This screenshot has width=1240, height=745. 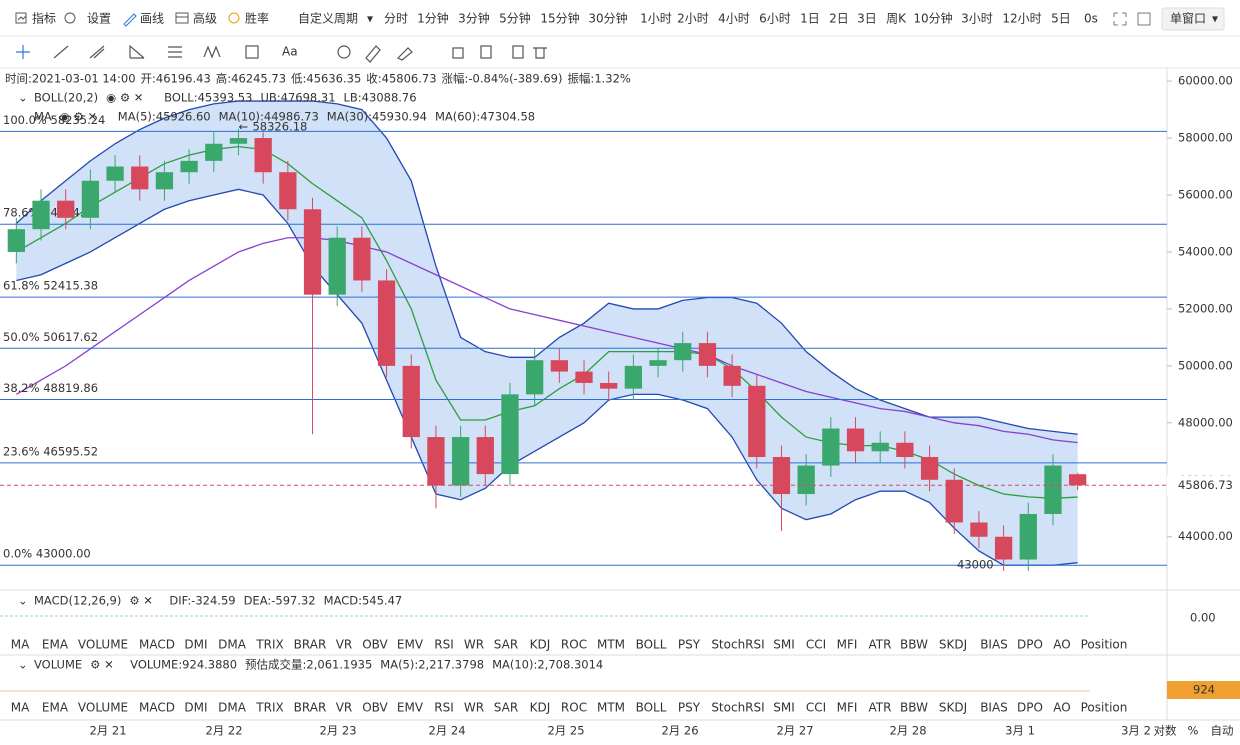 What do you see at coordinates (540, 53) in the screenshot?
I see `delete-tool` at bounding box center [540, 53].